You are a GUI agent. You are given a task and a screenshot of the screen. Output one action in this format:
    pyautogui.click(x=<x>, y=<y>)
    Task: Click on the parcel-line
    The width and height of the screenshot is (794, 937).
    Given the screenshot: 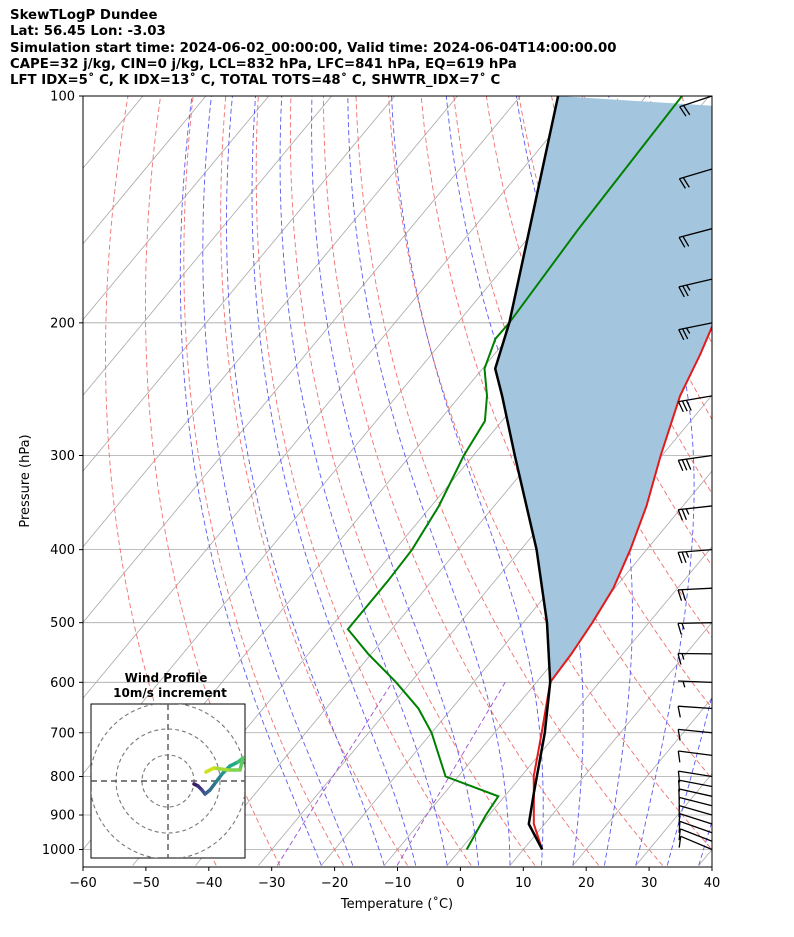 What is the action you would take?
    pyautogui.click(x=526, y=473)
    